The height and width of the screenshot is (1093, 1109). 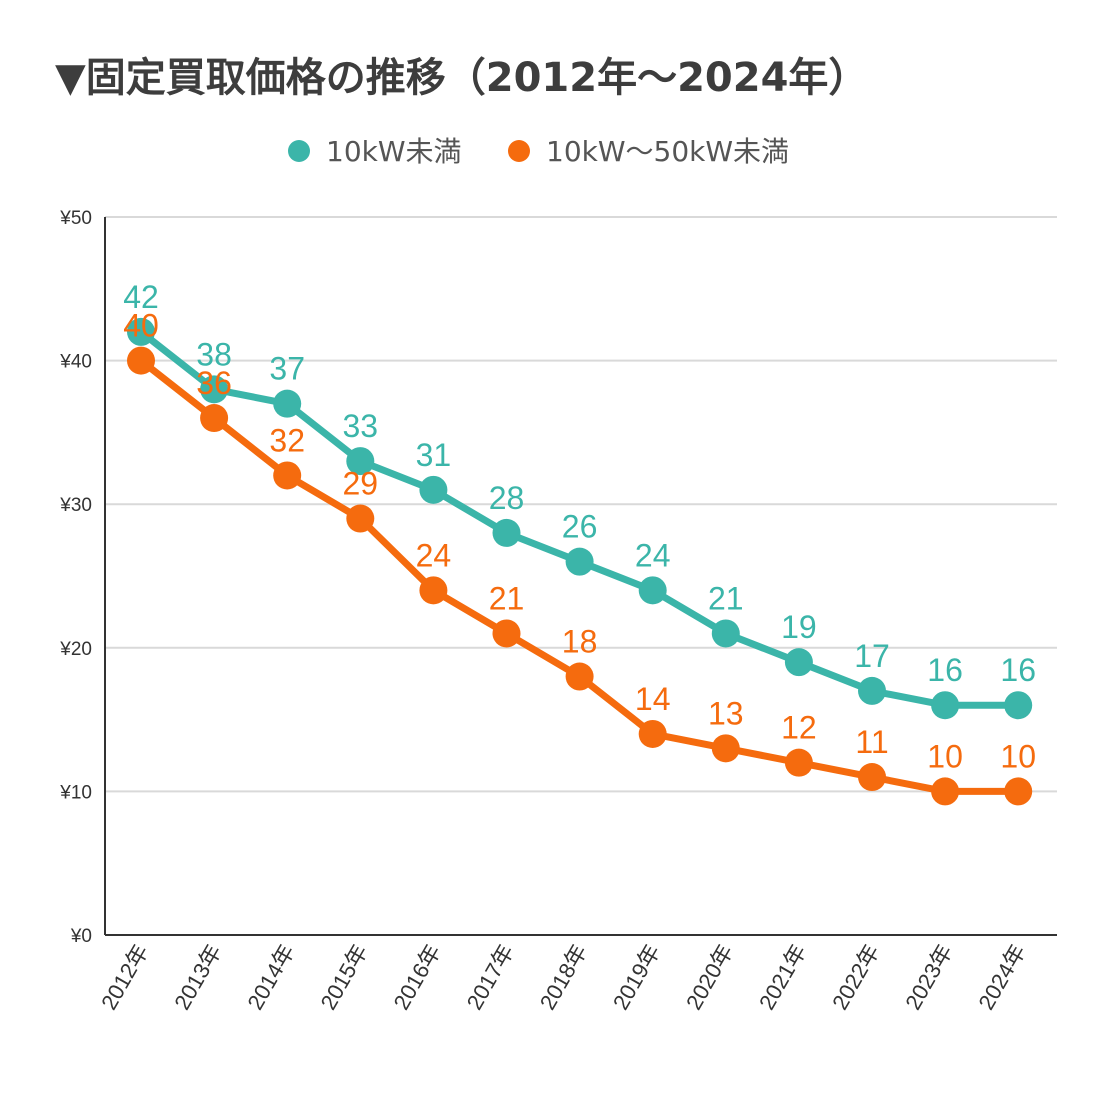 What do you see at coordinates (417, 977) in the screenshot?
I see `x-tick-label: 2016年` at bounding box center [417, 977].